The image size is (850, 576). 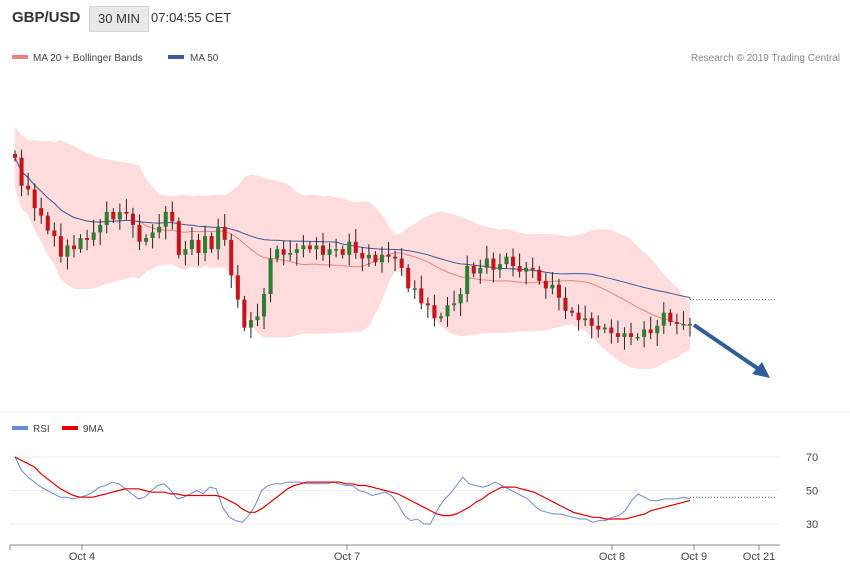 I want to click on ma50-legend-label: MA 50, so click(x=204, y=58).